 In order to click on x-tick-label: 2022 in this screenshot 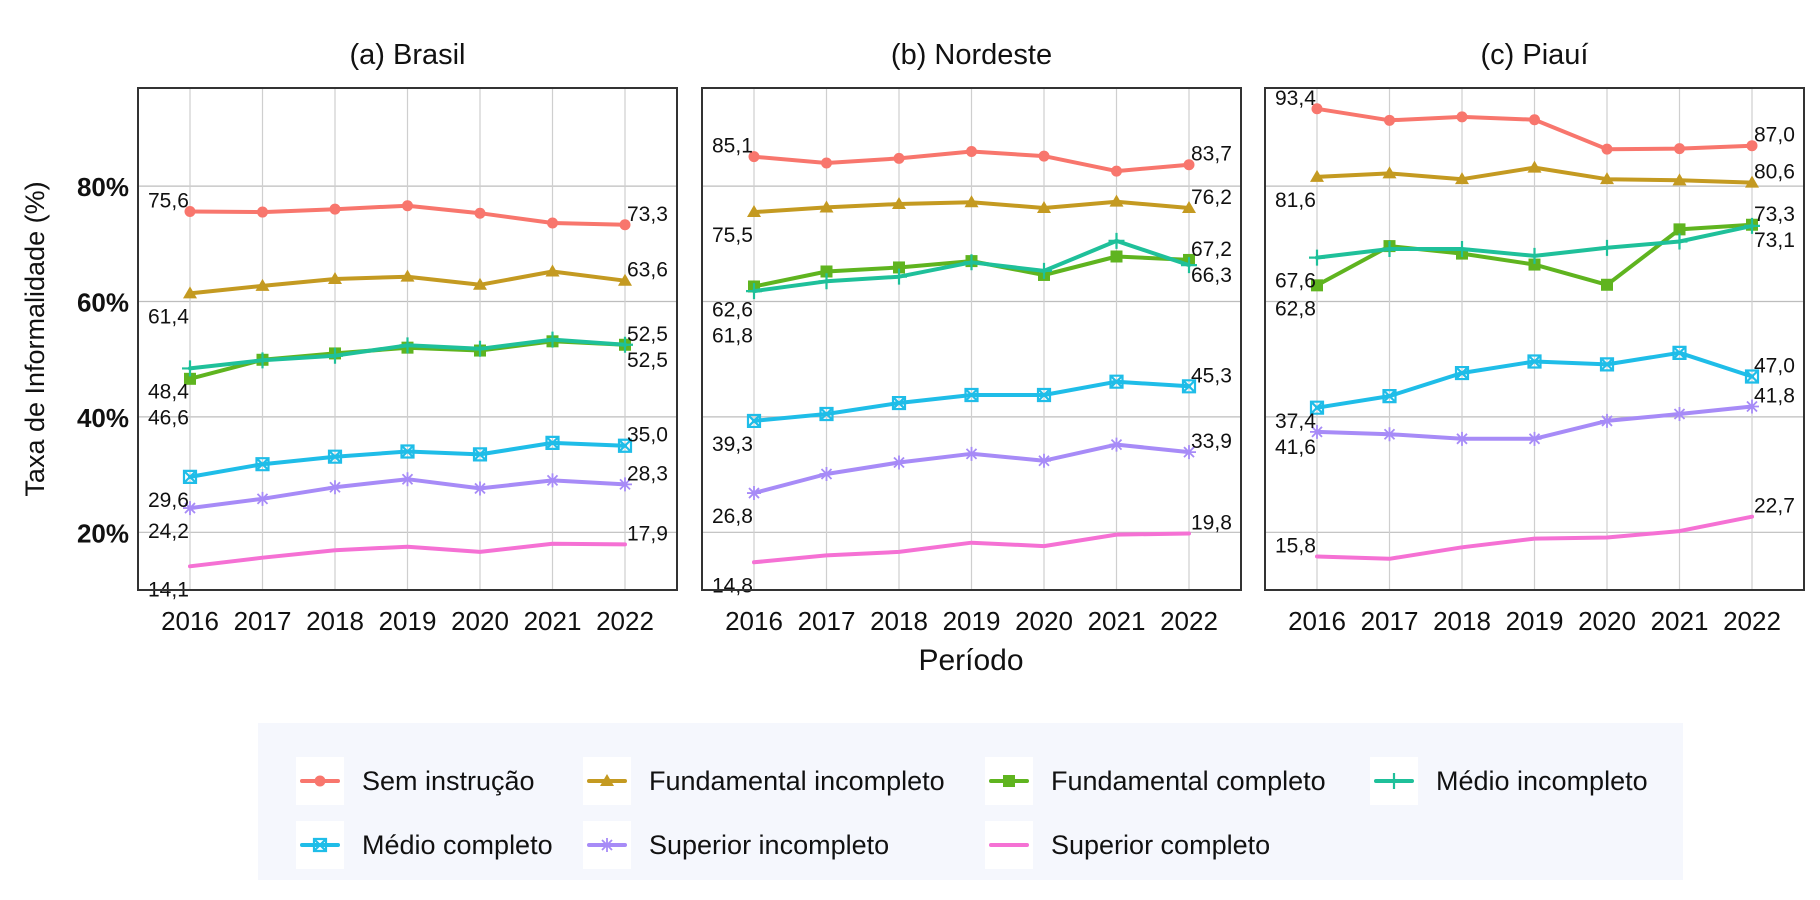, I will do `click(1752, 621)`.